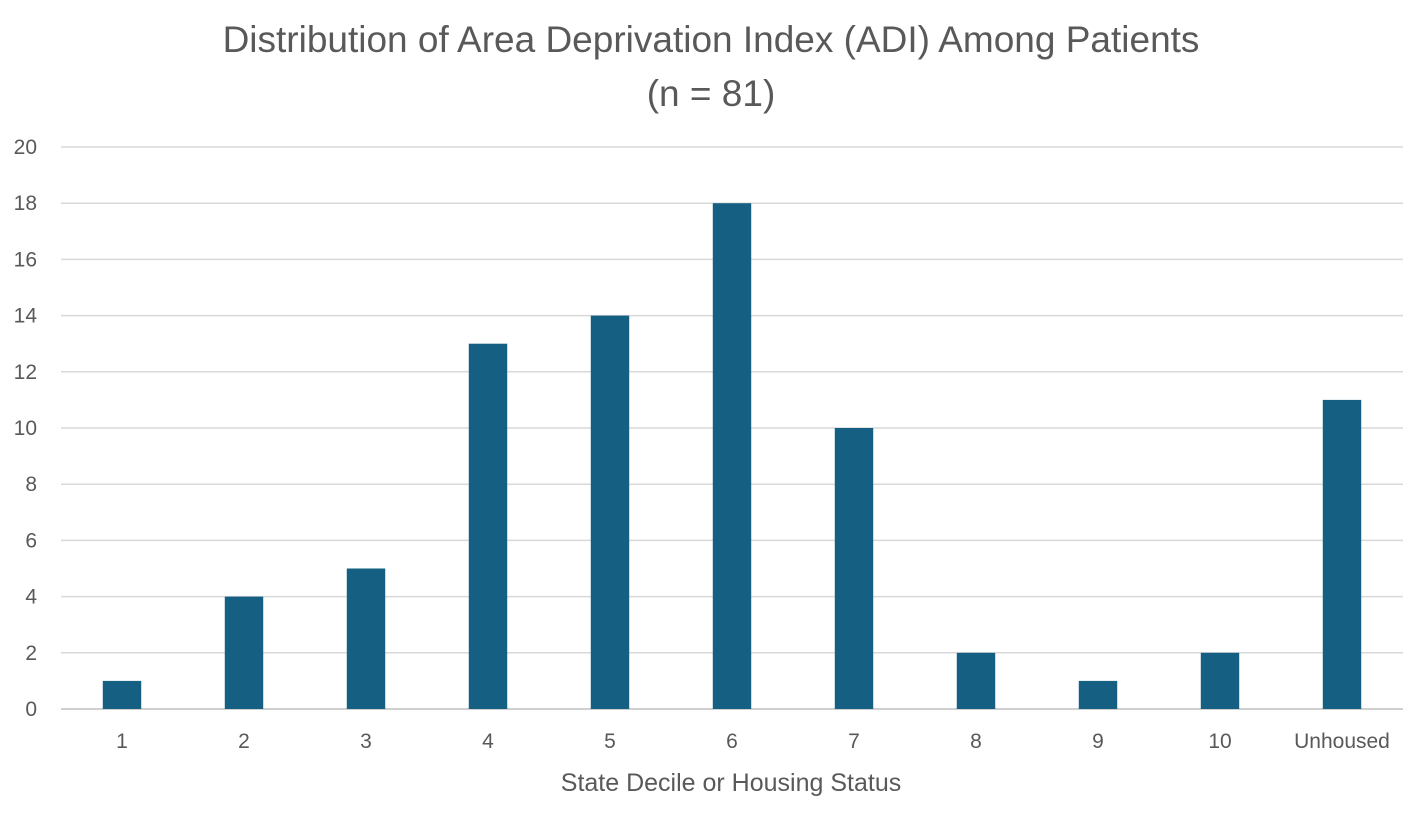 The width and height of the screenshot is (1419, 818). What do you see at coordinates (26, 316) in the screenshot?
I see `y-tick-label: 14` at bounding box center [26, 316].